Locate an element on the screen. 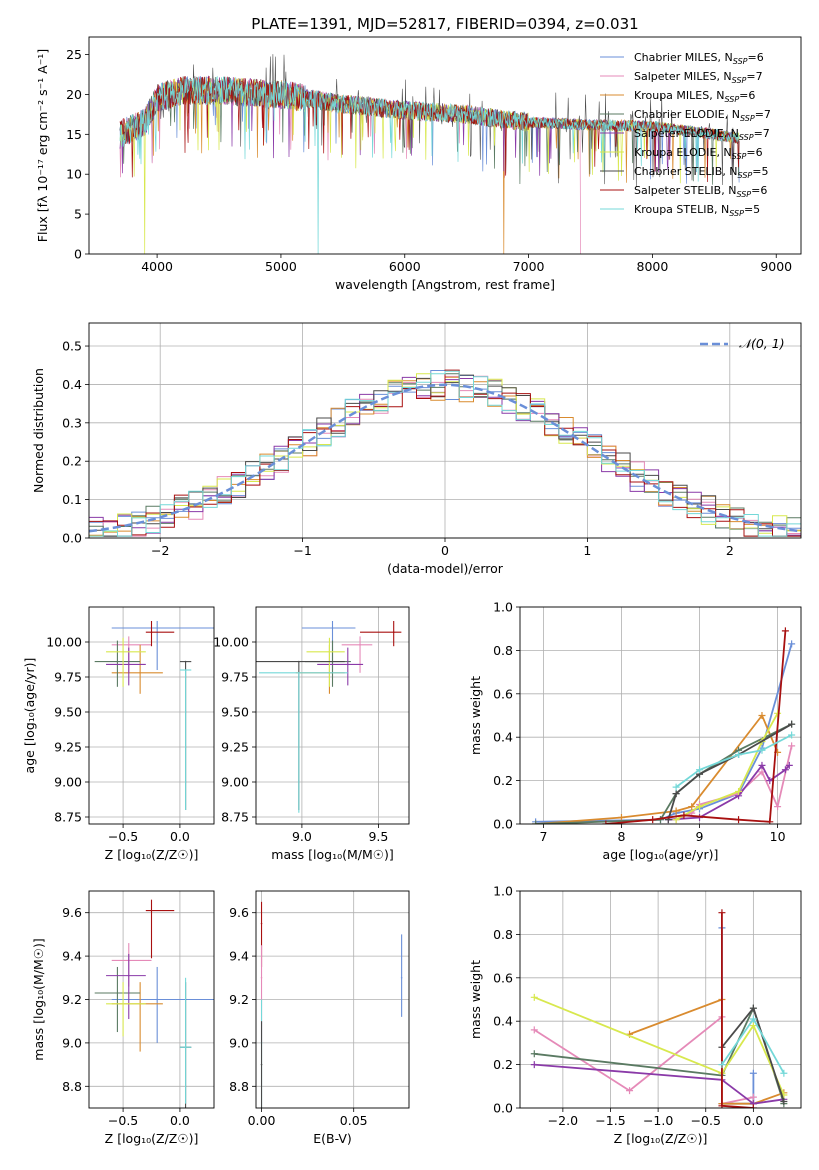  x-tick-label: 5000 is located at coordinates (281, 266).